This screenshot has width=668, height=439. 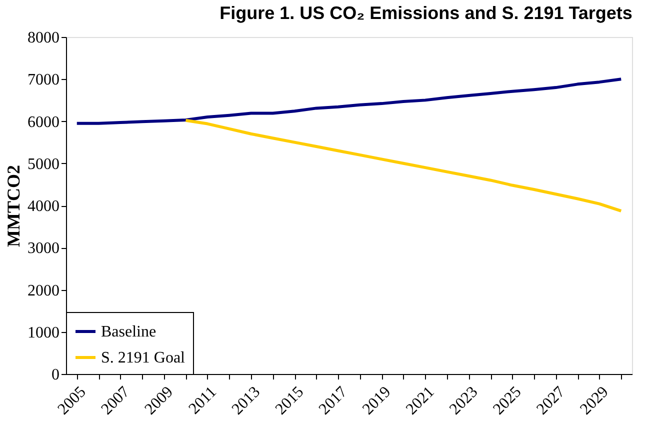 What do you see at coordinates (14, 206) in the screenshot?
I see `y-axis-title: MMTCO2` at bounding box center [14, 206].